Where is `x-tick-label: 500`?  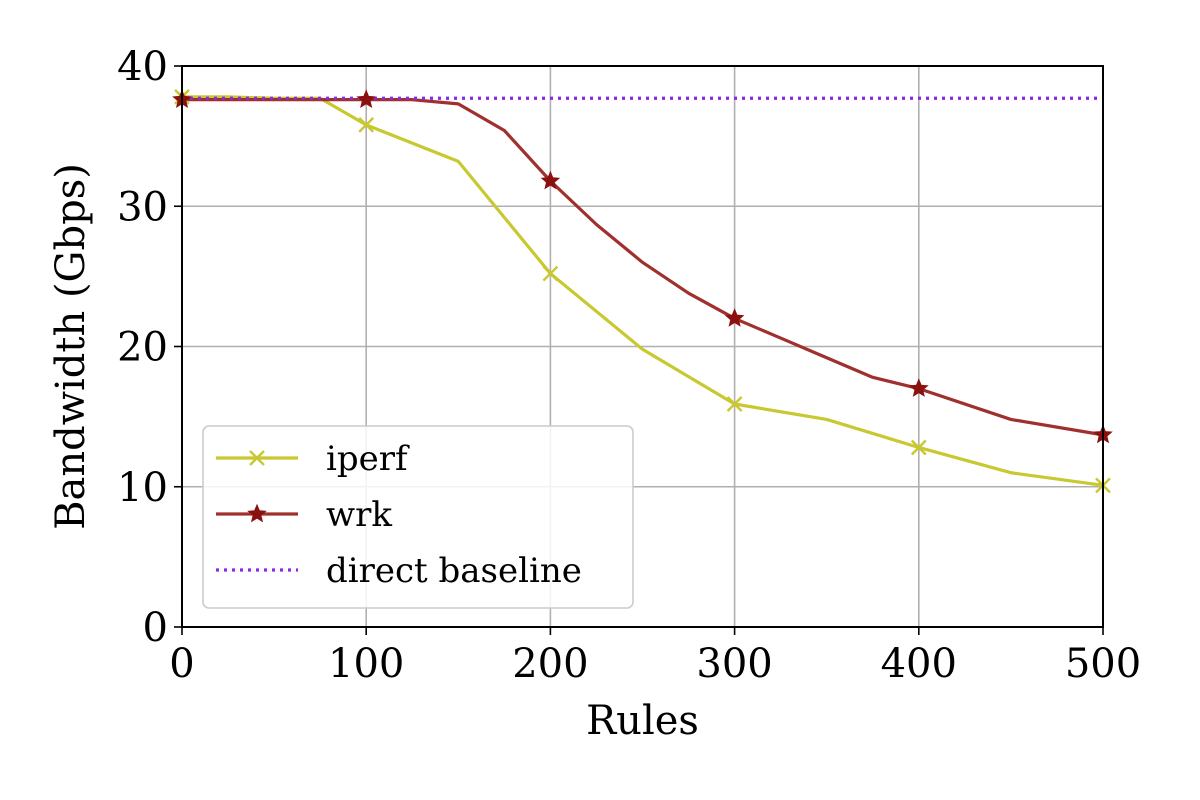 x-tick-label: 500 is located at coordinates (1103, 664).